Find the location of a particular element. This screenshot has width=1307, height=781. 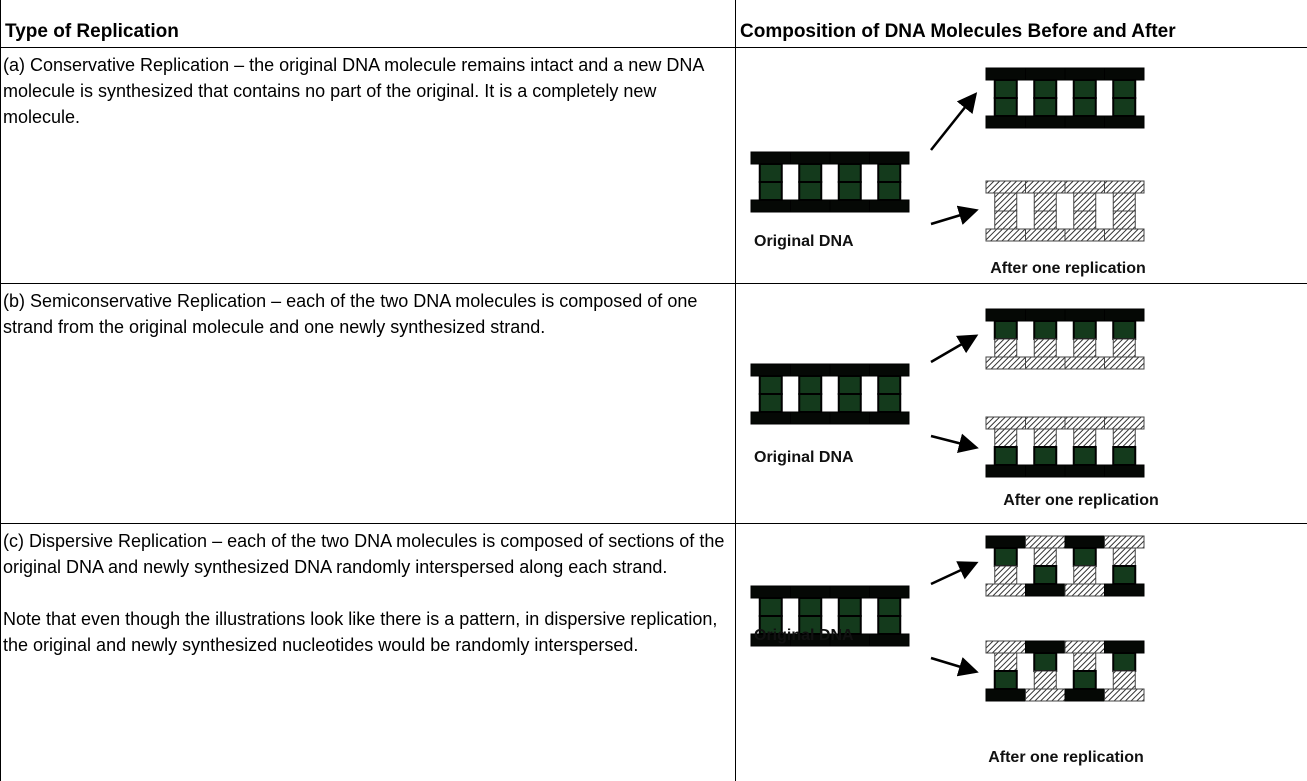

original-label: Original DNA is located at coordinates (804, 457).